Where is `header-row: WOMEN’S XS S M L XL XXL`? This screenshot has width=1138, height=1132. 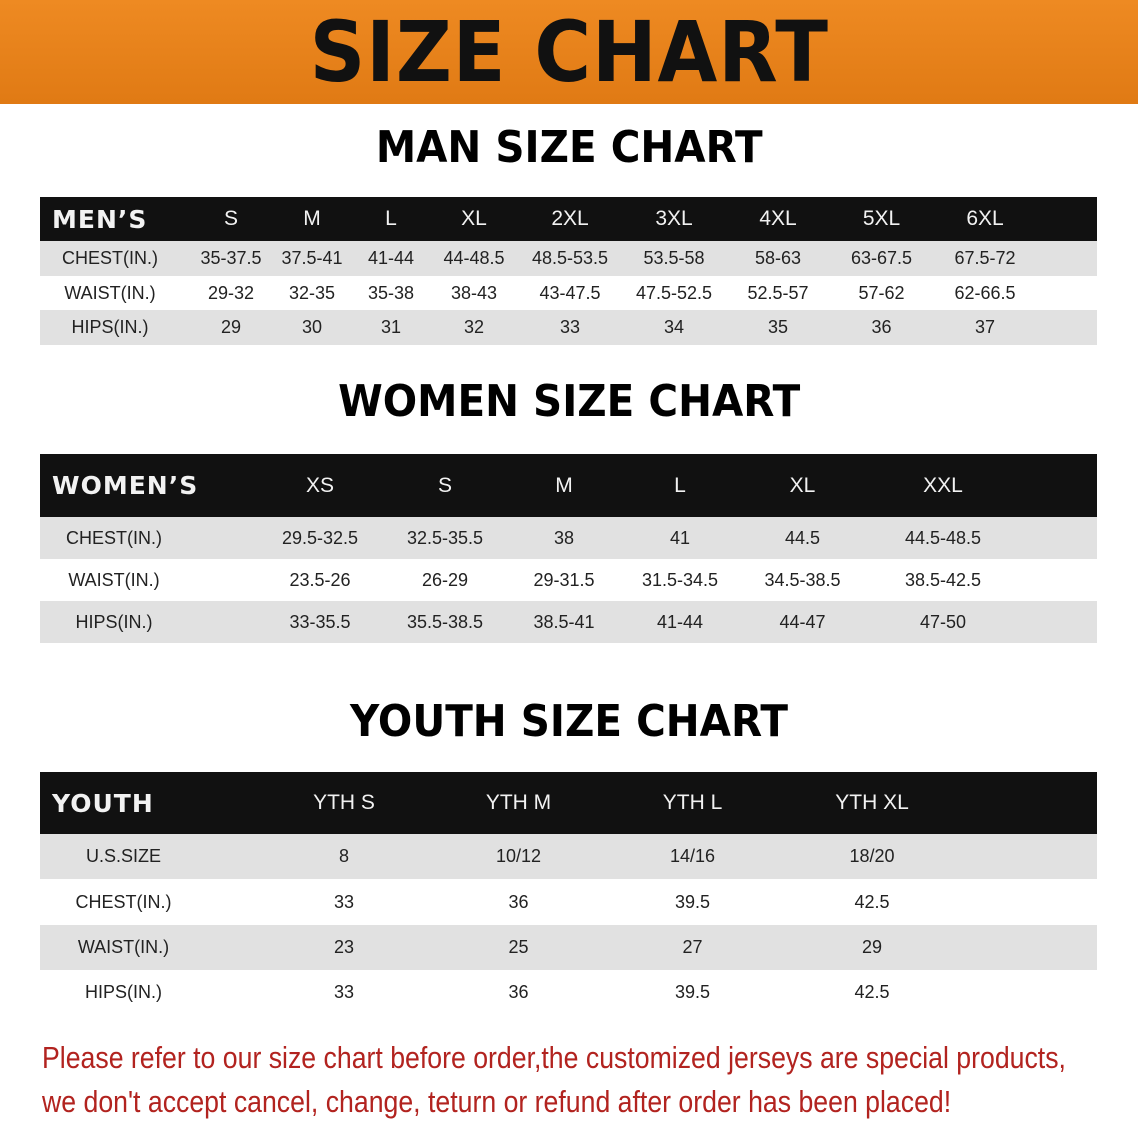 header-row: WOMEN’S XS S M L XL XXL is located at coordinates (568, 485).